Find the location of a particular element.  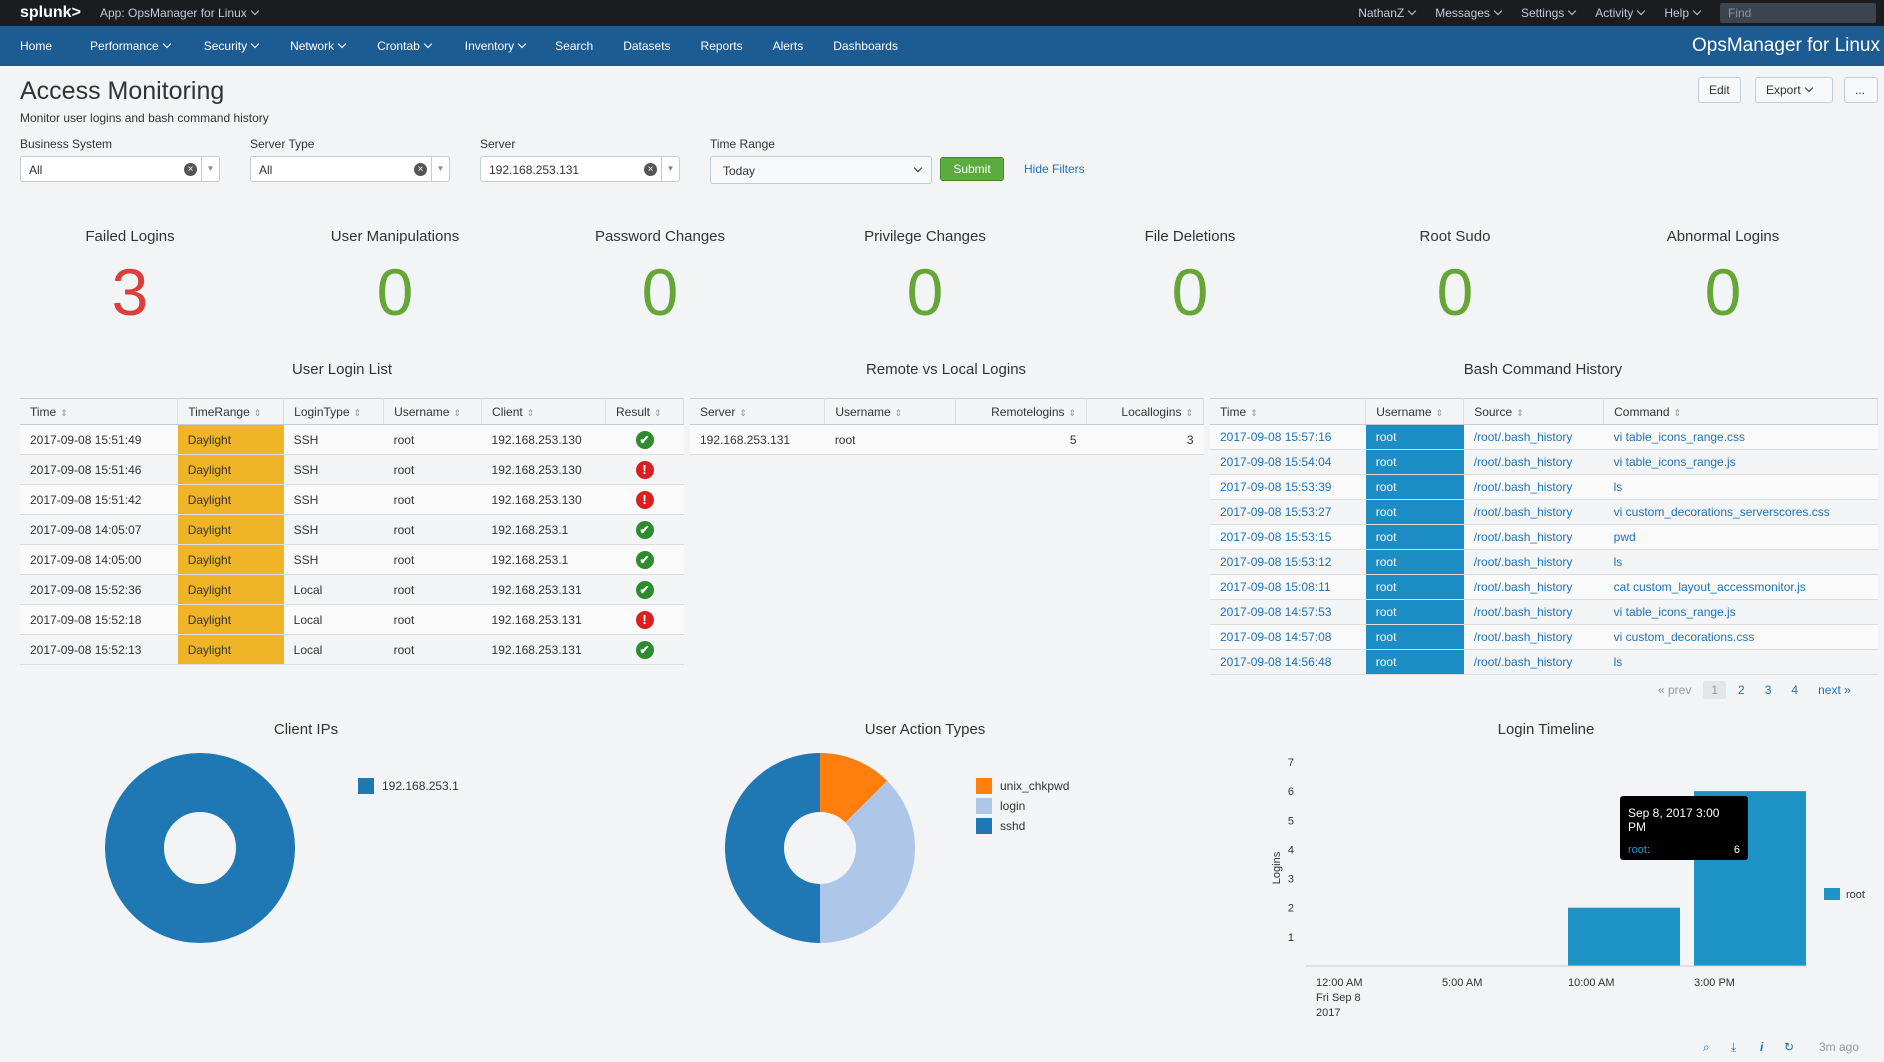

pager-page-3: 3 is located at coordinates (1768, 690).